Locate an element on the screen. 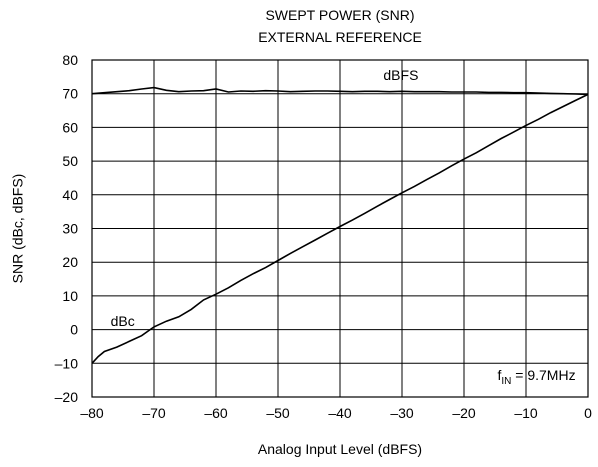  y-tick-label: 0 is located at coordinates (74, 330).